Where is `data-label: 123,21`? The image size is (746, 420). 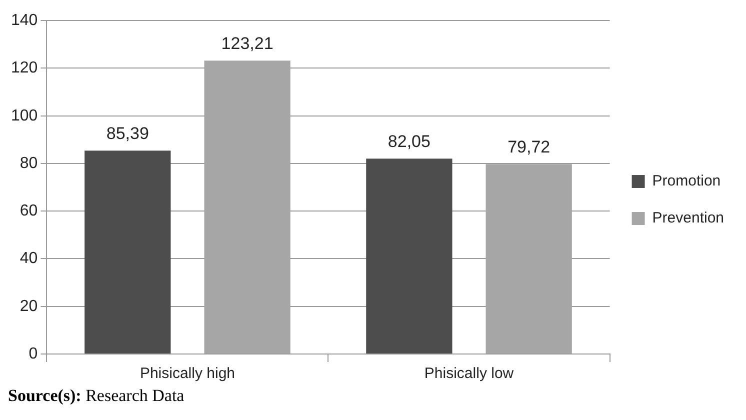
data-label: 123,21 is located at coordinates (247, 43).